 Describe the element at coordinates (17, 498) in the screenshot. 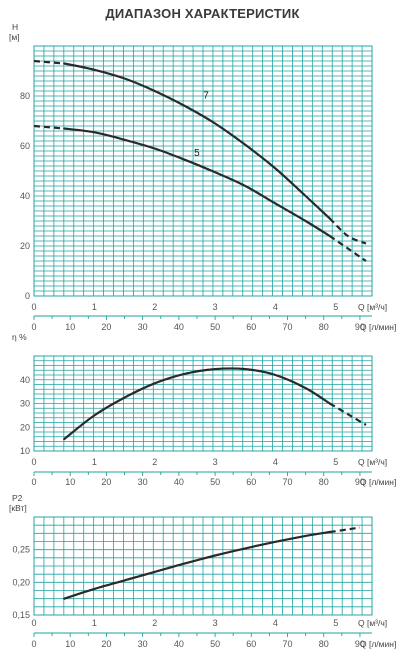

I see `y-axis-label: P2` at that location.